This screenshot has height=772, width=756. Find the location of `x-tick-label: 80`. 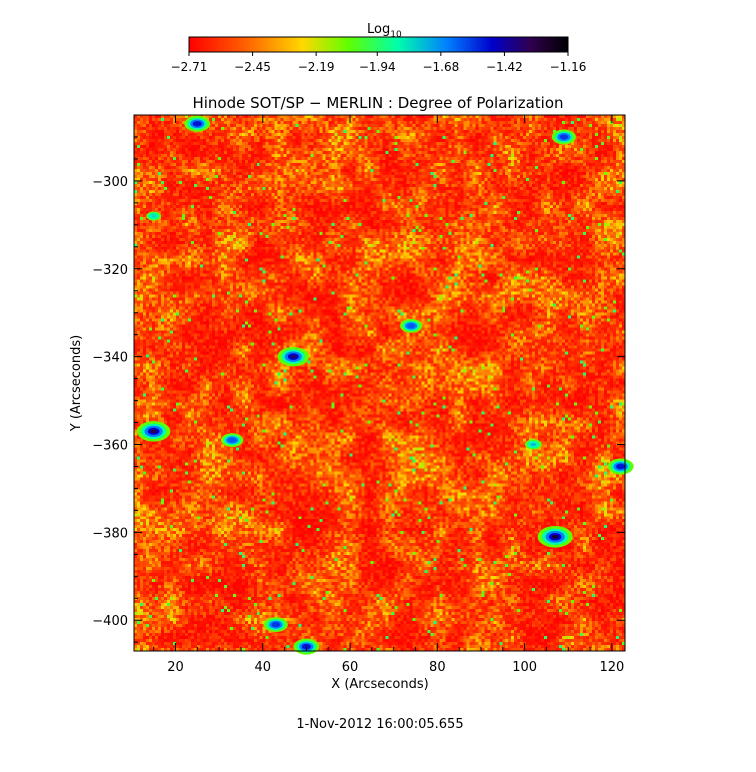

x-tick-label: 80 is located at coordinates (437, 667).